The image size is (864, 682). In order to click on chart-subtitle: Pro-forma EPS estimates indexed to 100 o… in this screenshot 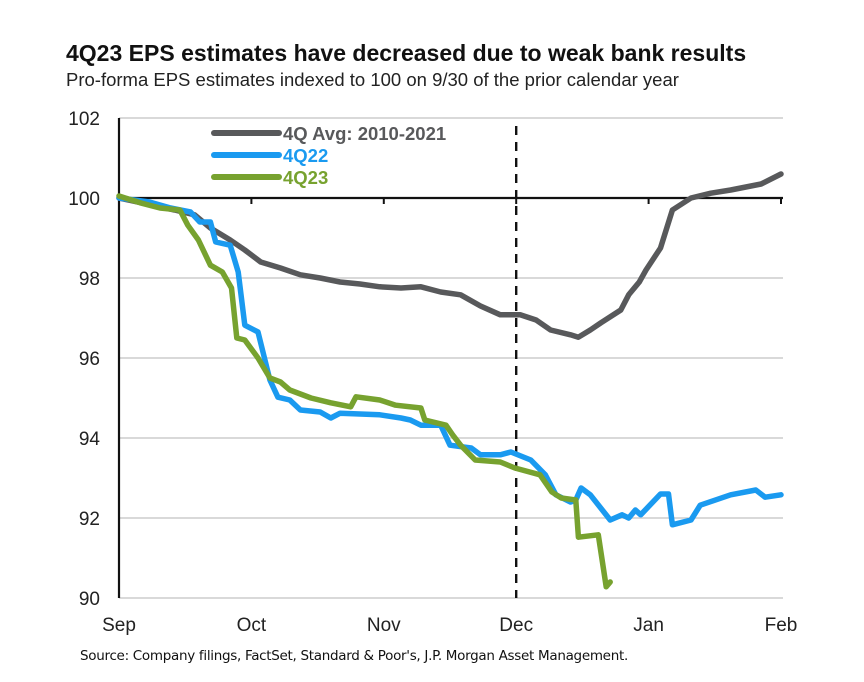, I will do `click(372, 79)`.